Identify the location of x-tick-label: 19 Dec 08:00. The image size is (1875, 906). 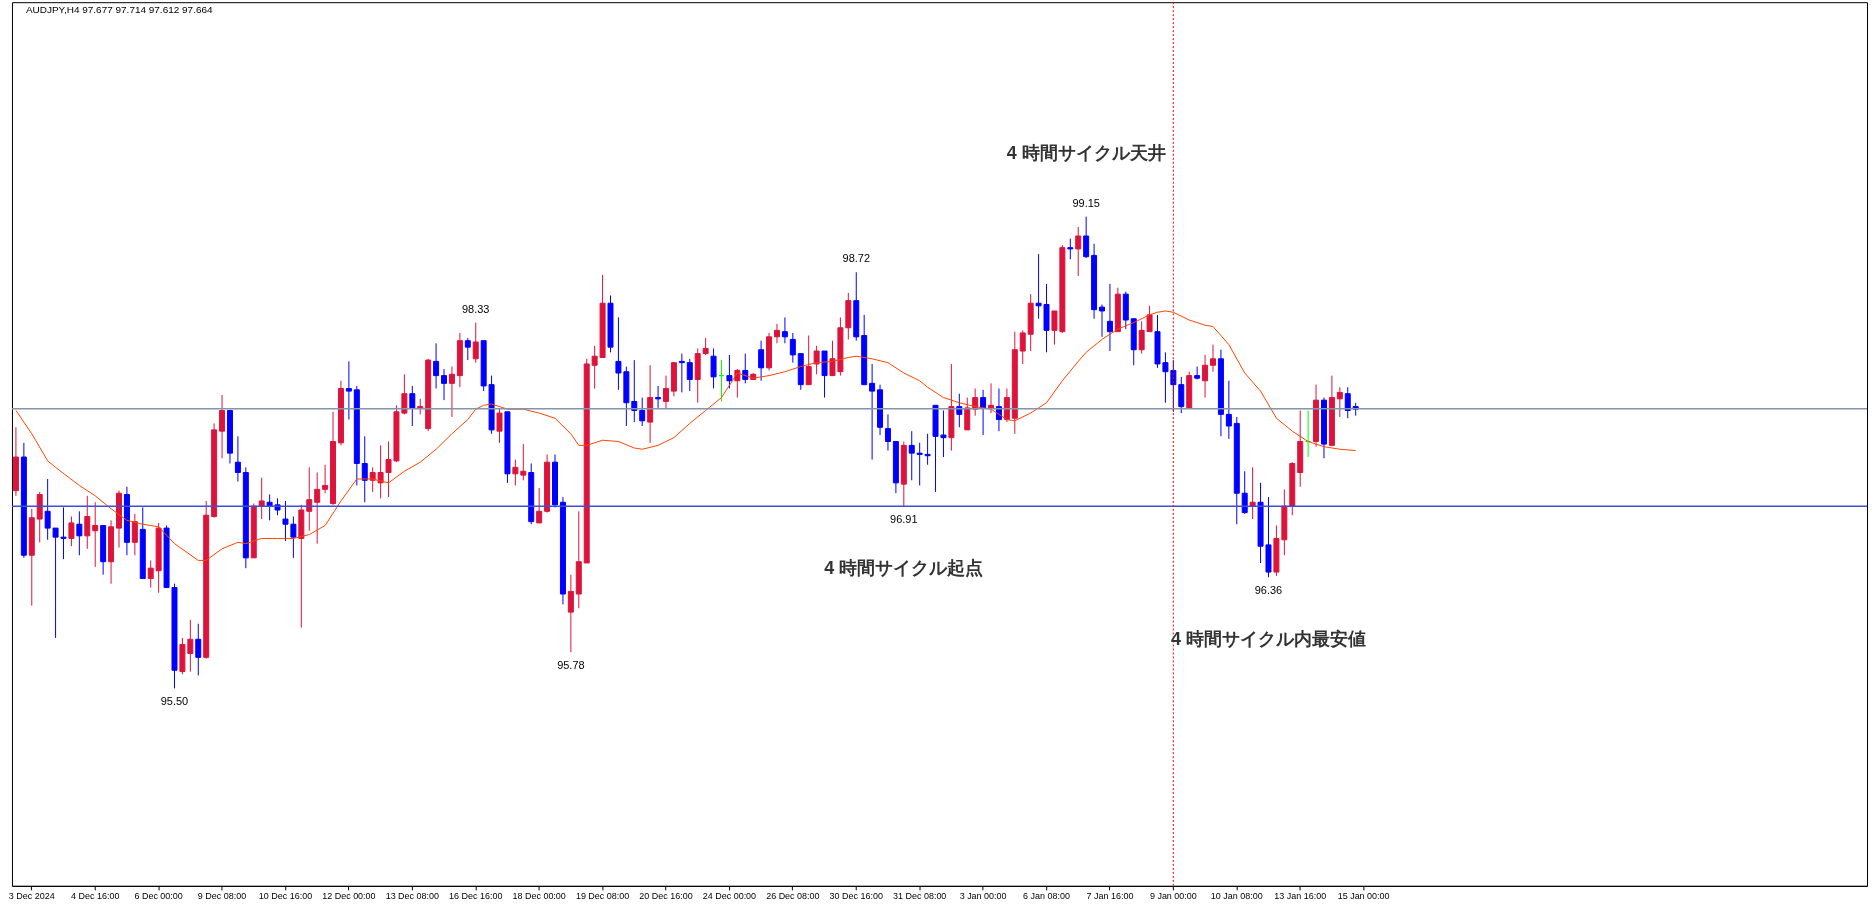
(602, 896).